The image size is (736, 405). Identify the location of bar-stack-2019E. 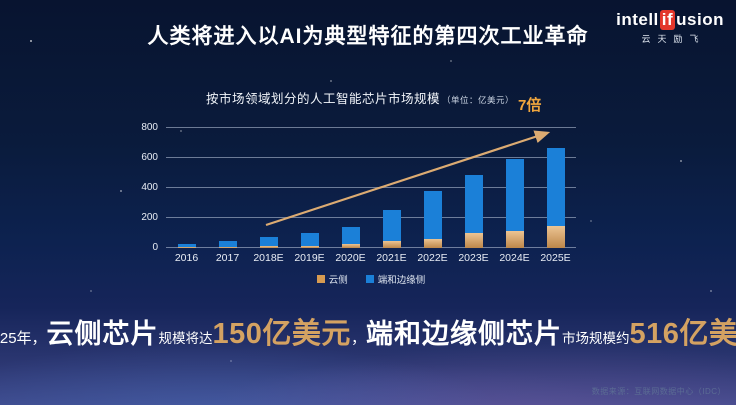
(309, 240).